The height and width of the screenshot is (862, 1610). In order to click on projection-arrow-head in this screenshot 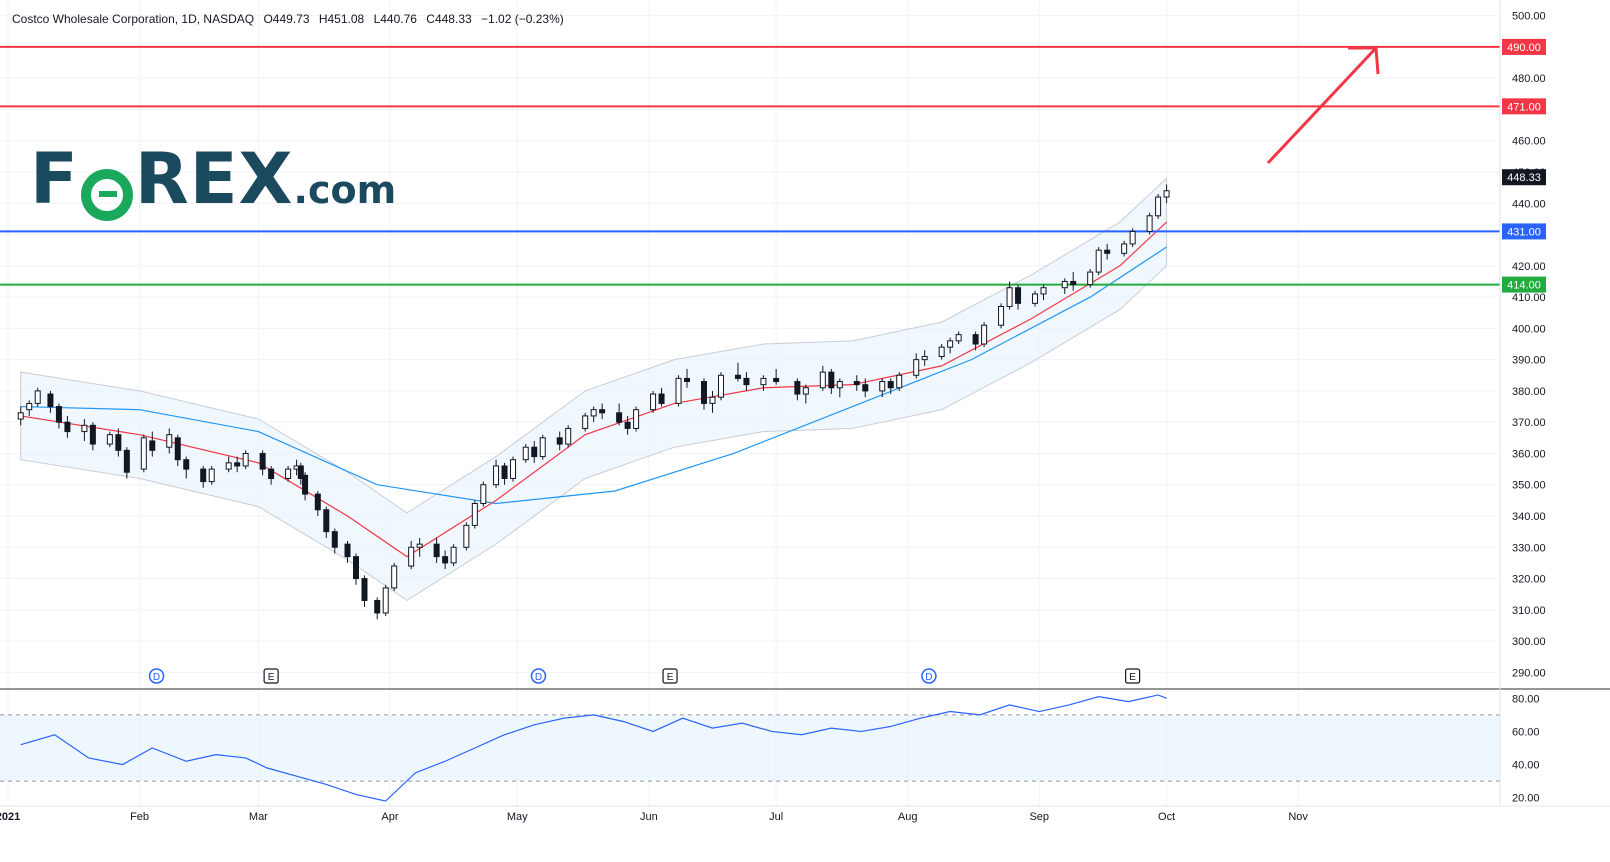, I will do `click(1364, 60)`.